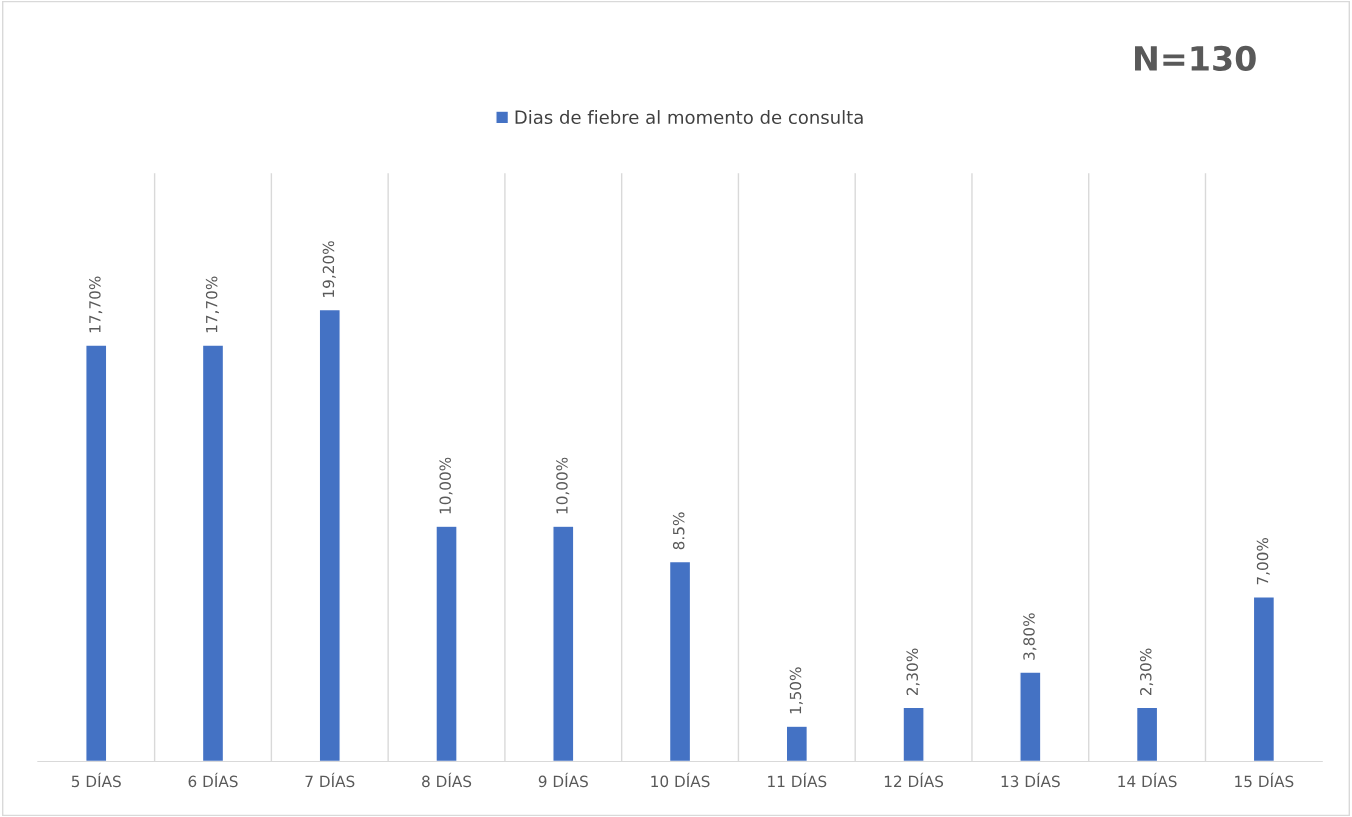 The width and height of the screenshot is (1352, 817). Describe the element at coordinates (678, 531) in the screenshot. I see `data-label: 8.5%` at that location.